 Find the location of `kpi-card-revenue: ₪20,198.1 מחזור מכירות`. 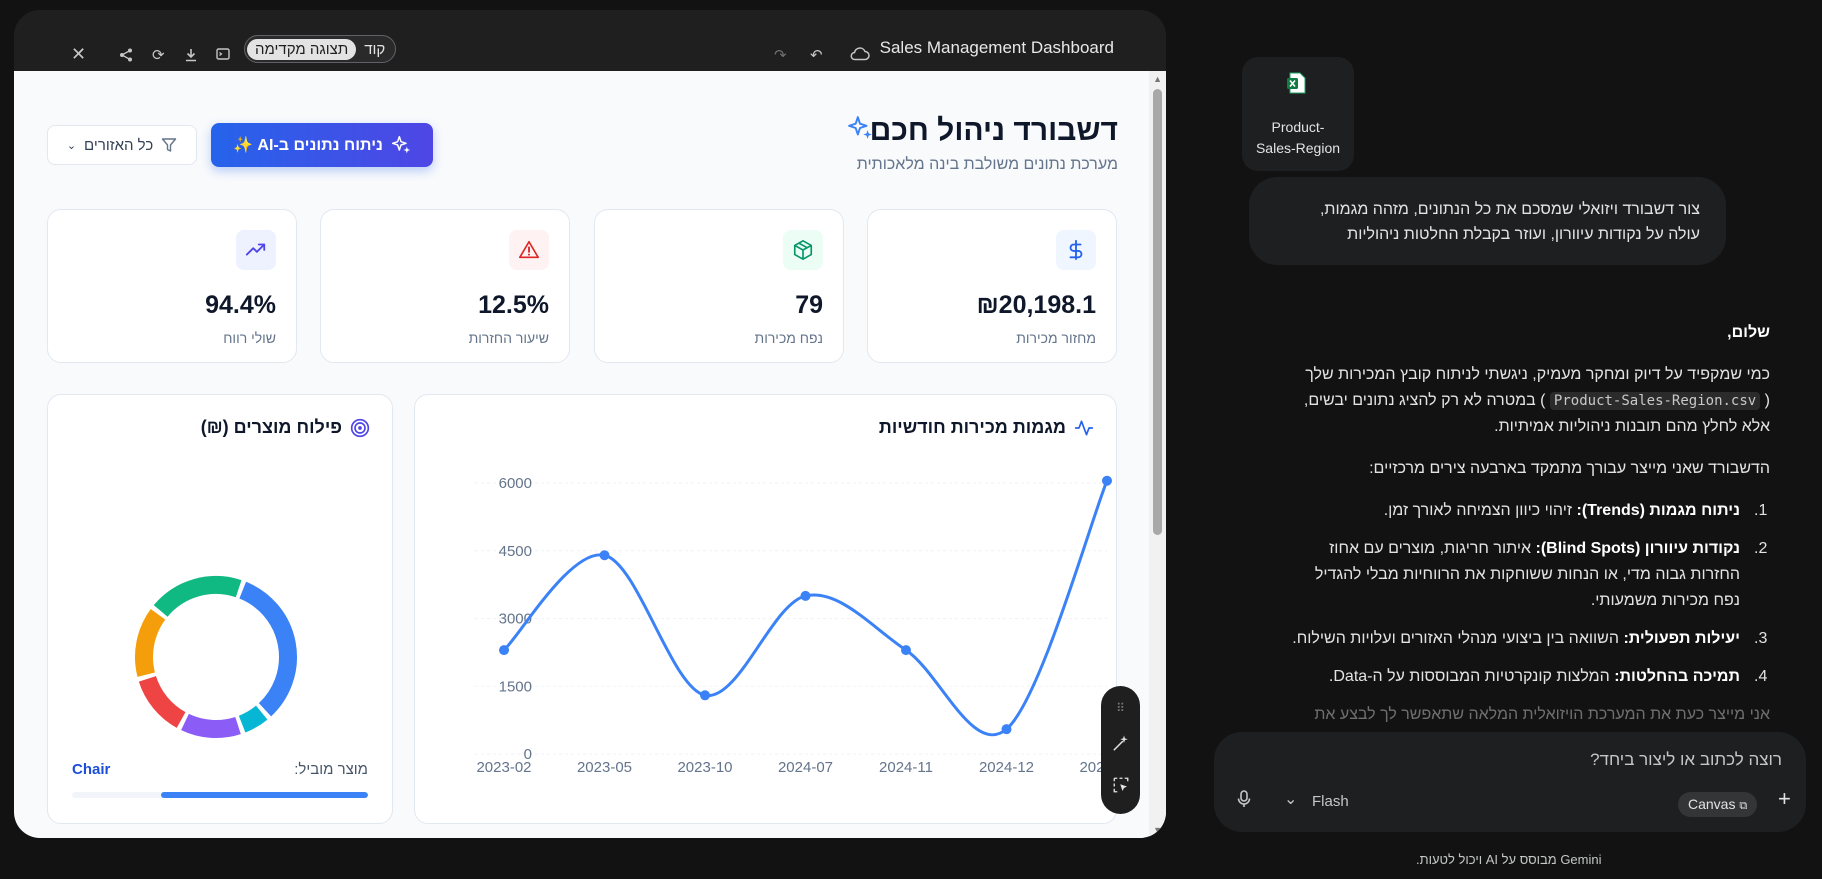

kpi-card-revenue: ₪20,198.1 מחזור מכירות is located at coordinates (992, 286).